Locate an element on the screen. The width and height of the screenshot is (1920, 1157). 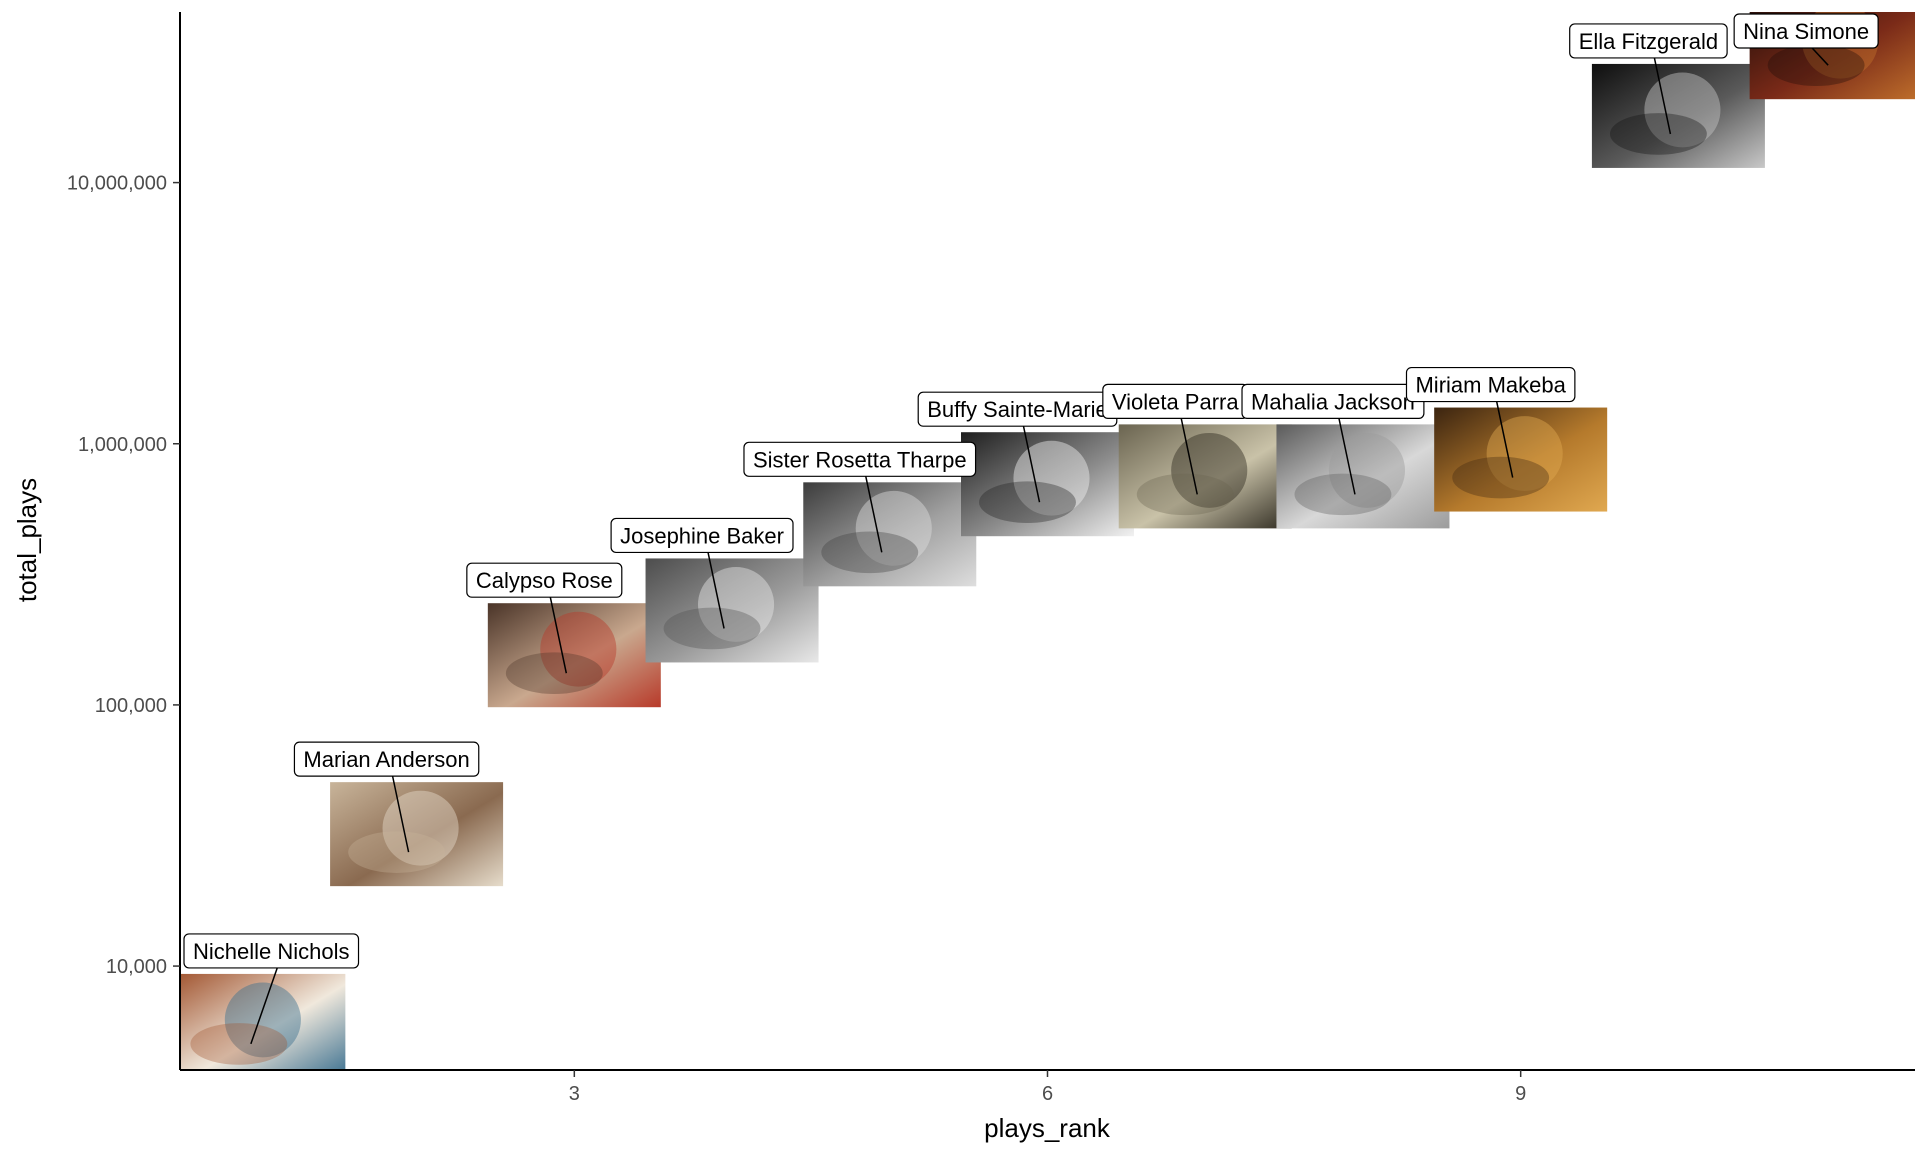
label-mahalia-jackson: Mahalia Jackson is located at coordinates (1333, 439).